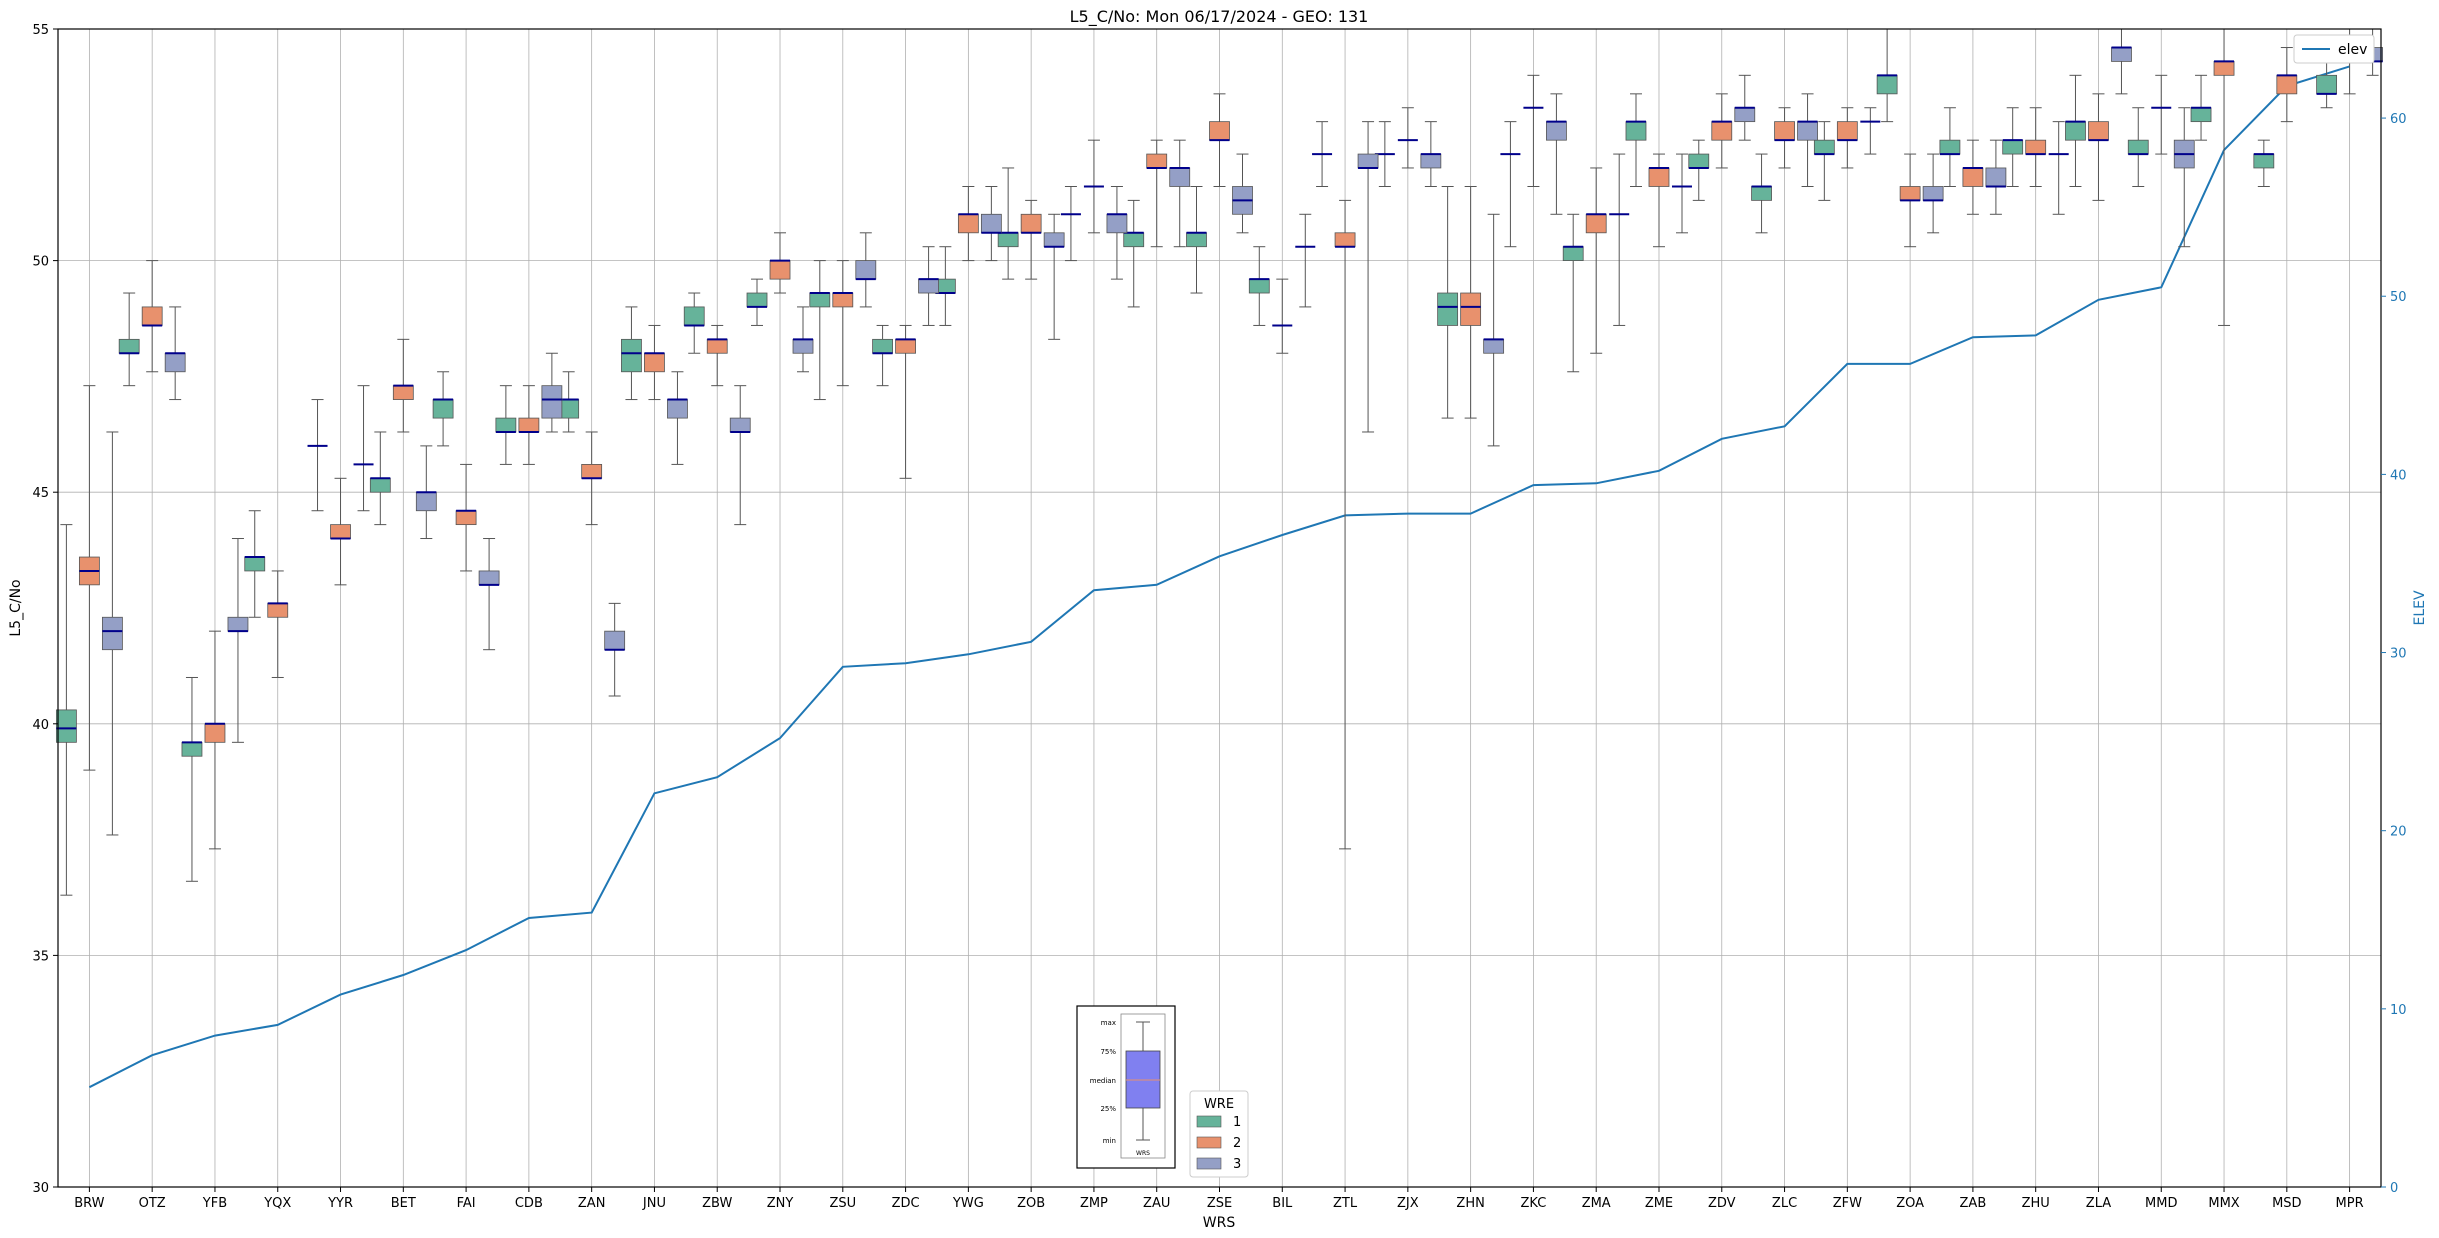  Describe the element at coordinates (529, 1203) in the screenshot. I see `x-tick-label: CDB` at that location.